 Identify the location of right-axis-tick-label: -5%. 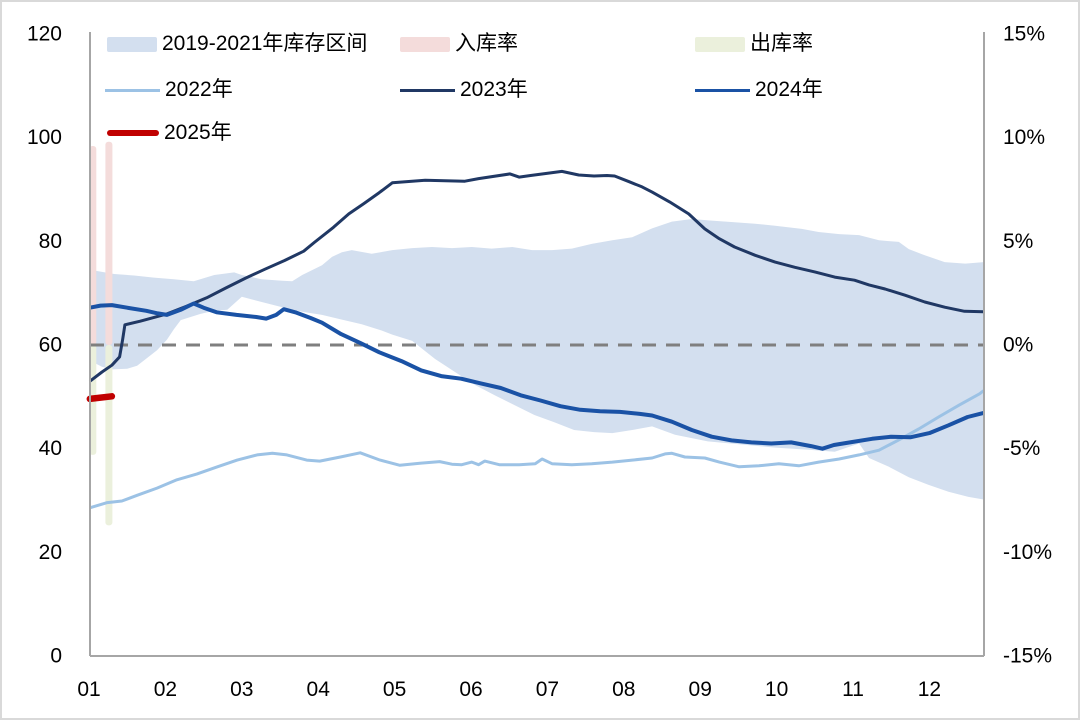
(1021, 448).